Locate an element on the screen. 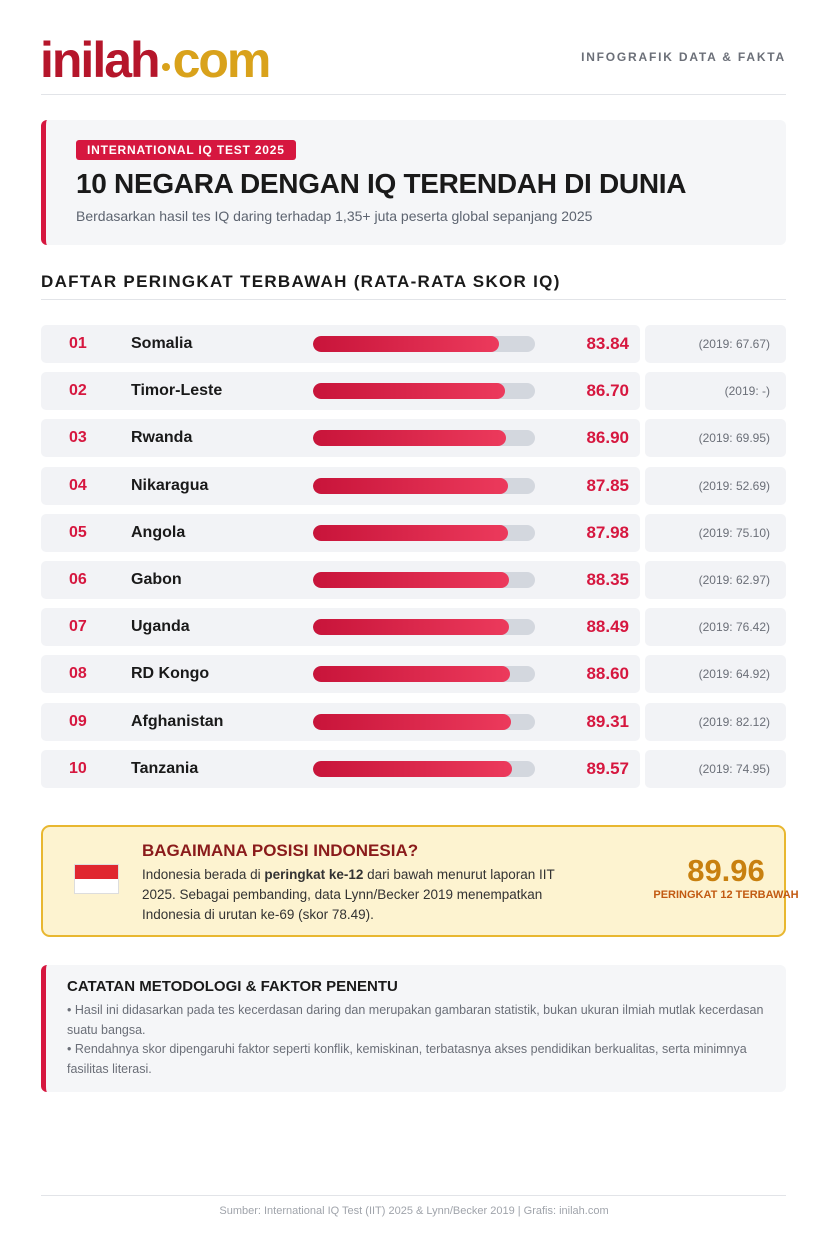 The image size is (828, 1242). previous-score: (2019: -) is located at coordinates (715, 391).